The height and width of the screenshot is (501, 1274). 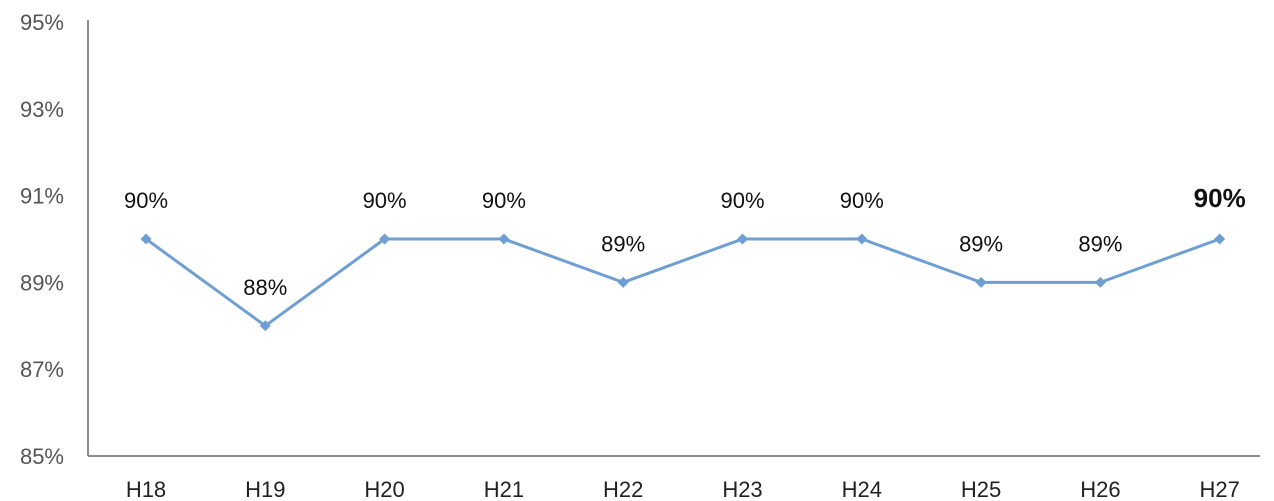 I want to click on x-tick-label: H19, so click(x=265, y=489).